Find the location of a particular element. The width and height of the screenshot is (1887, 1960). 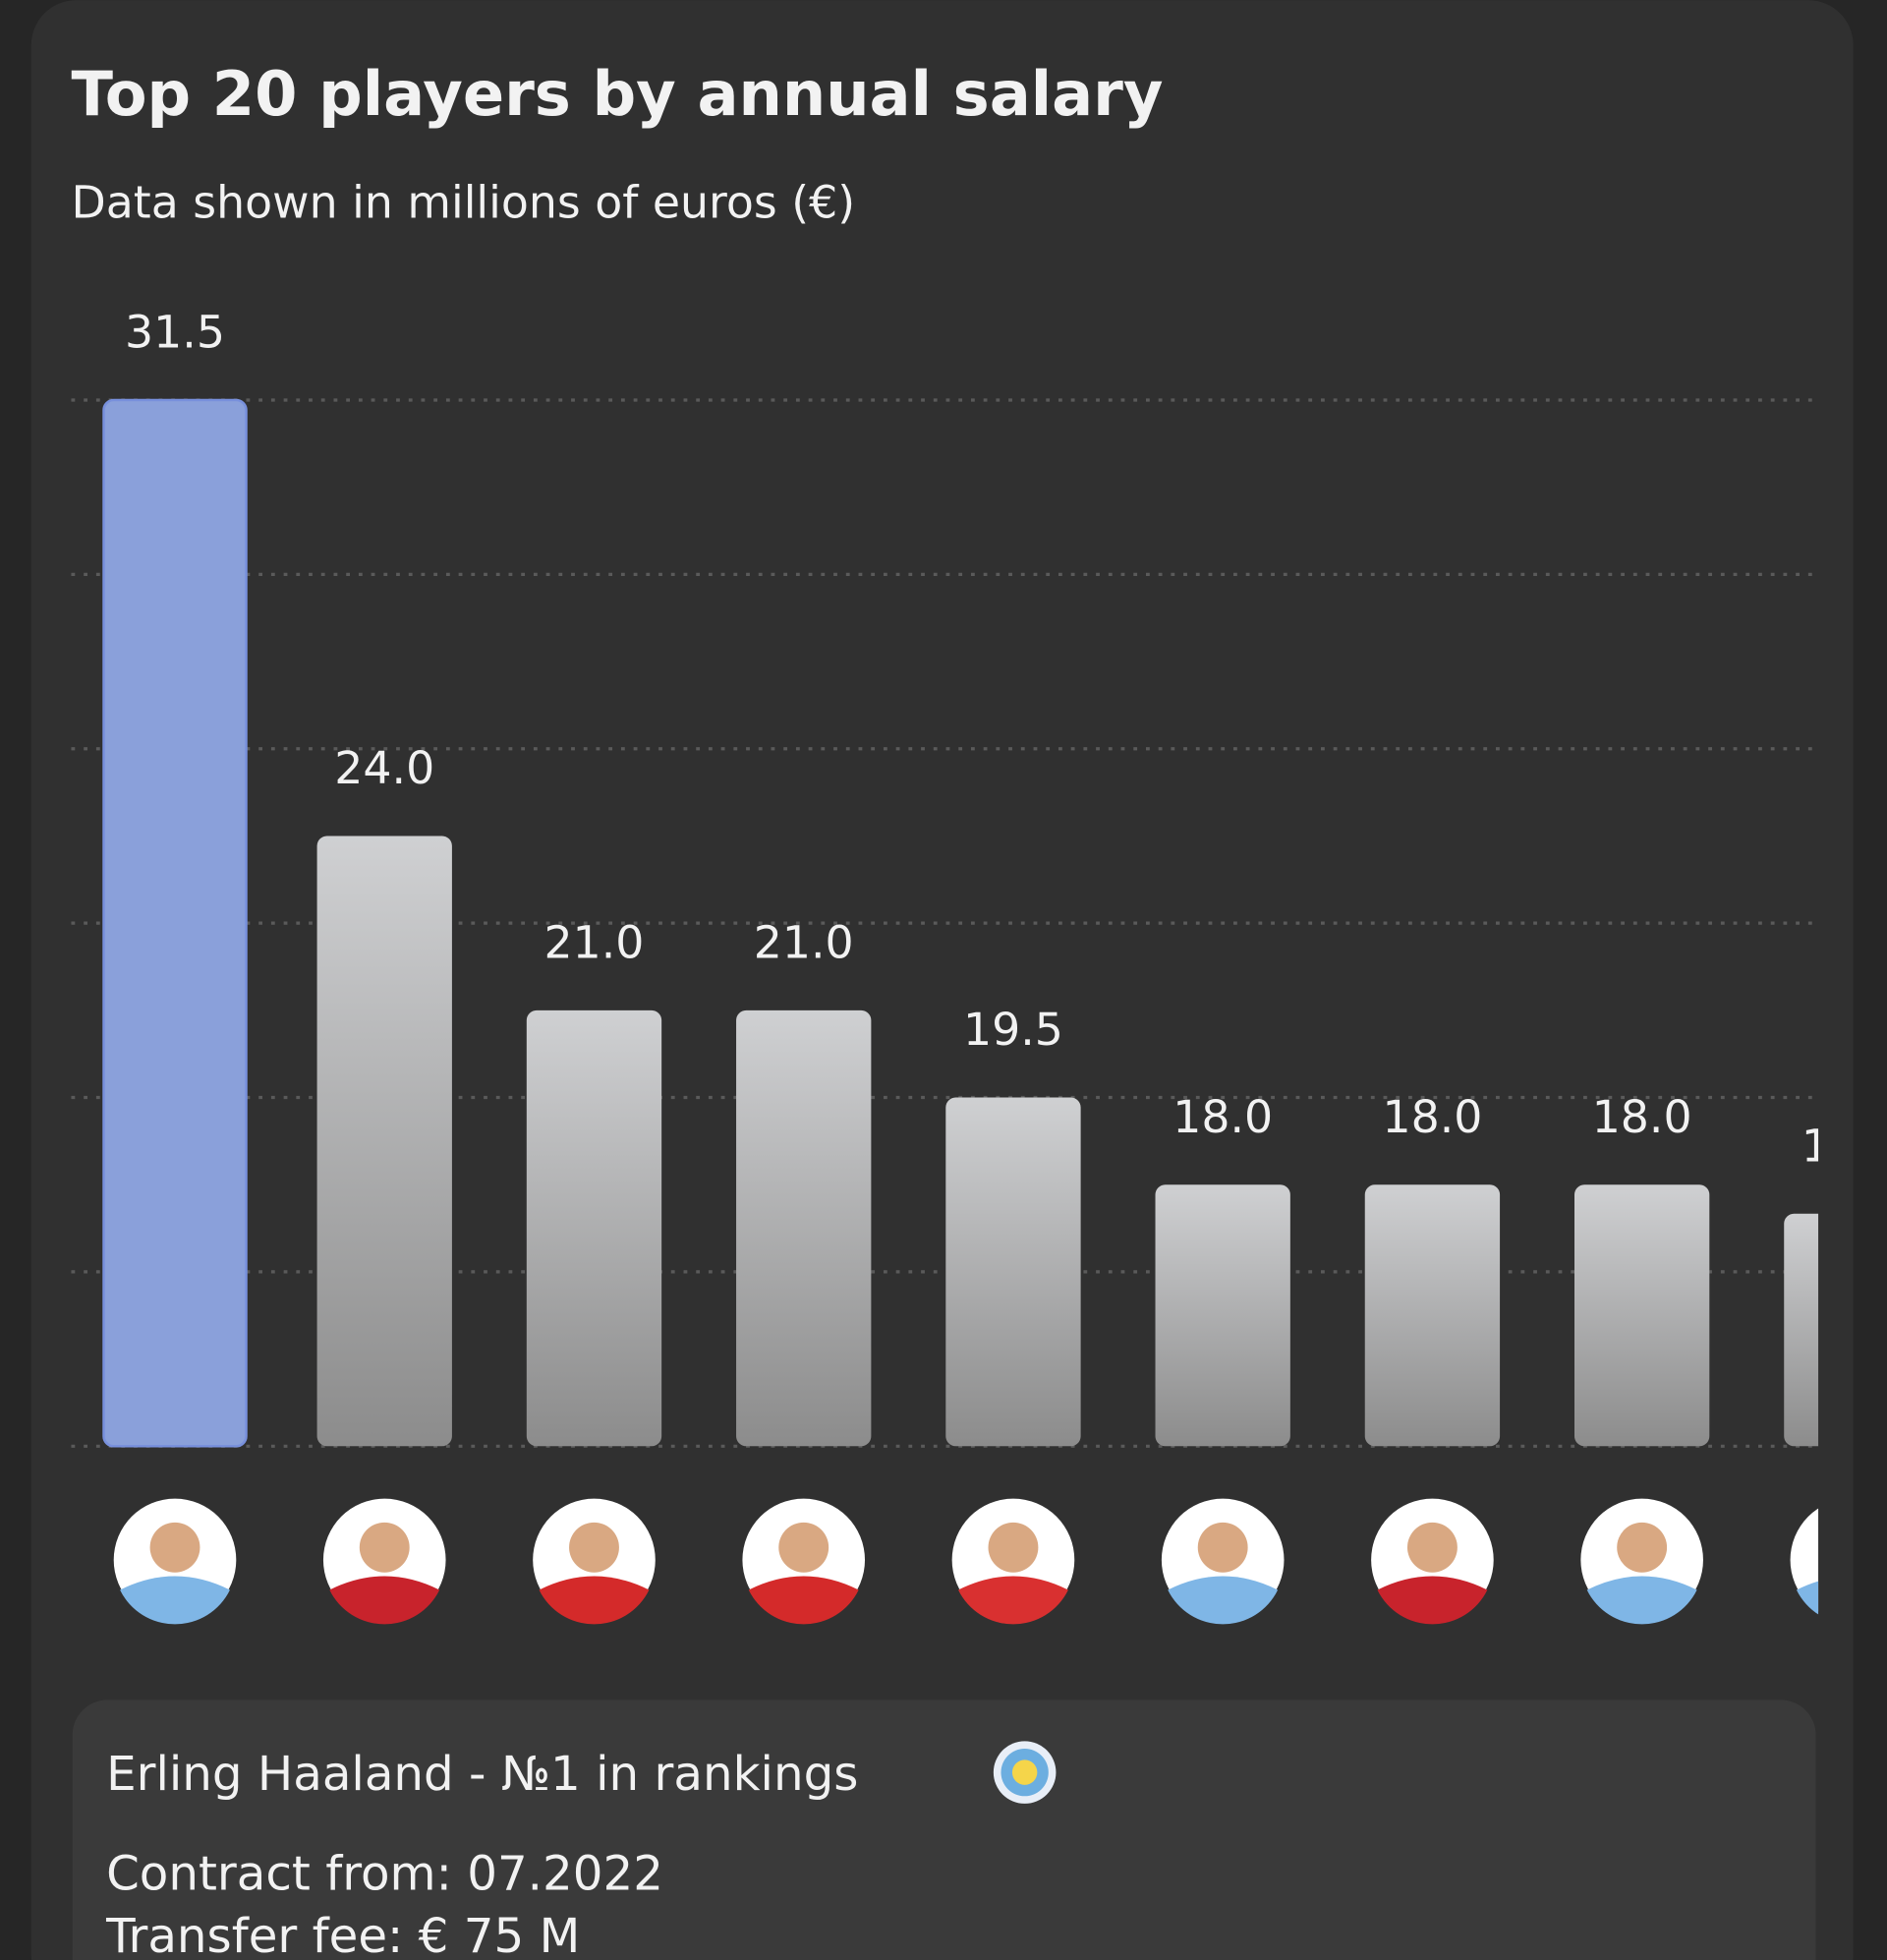

chart-title: Top 20 players by annual salary is located at coordinates (617, 94).